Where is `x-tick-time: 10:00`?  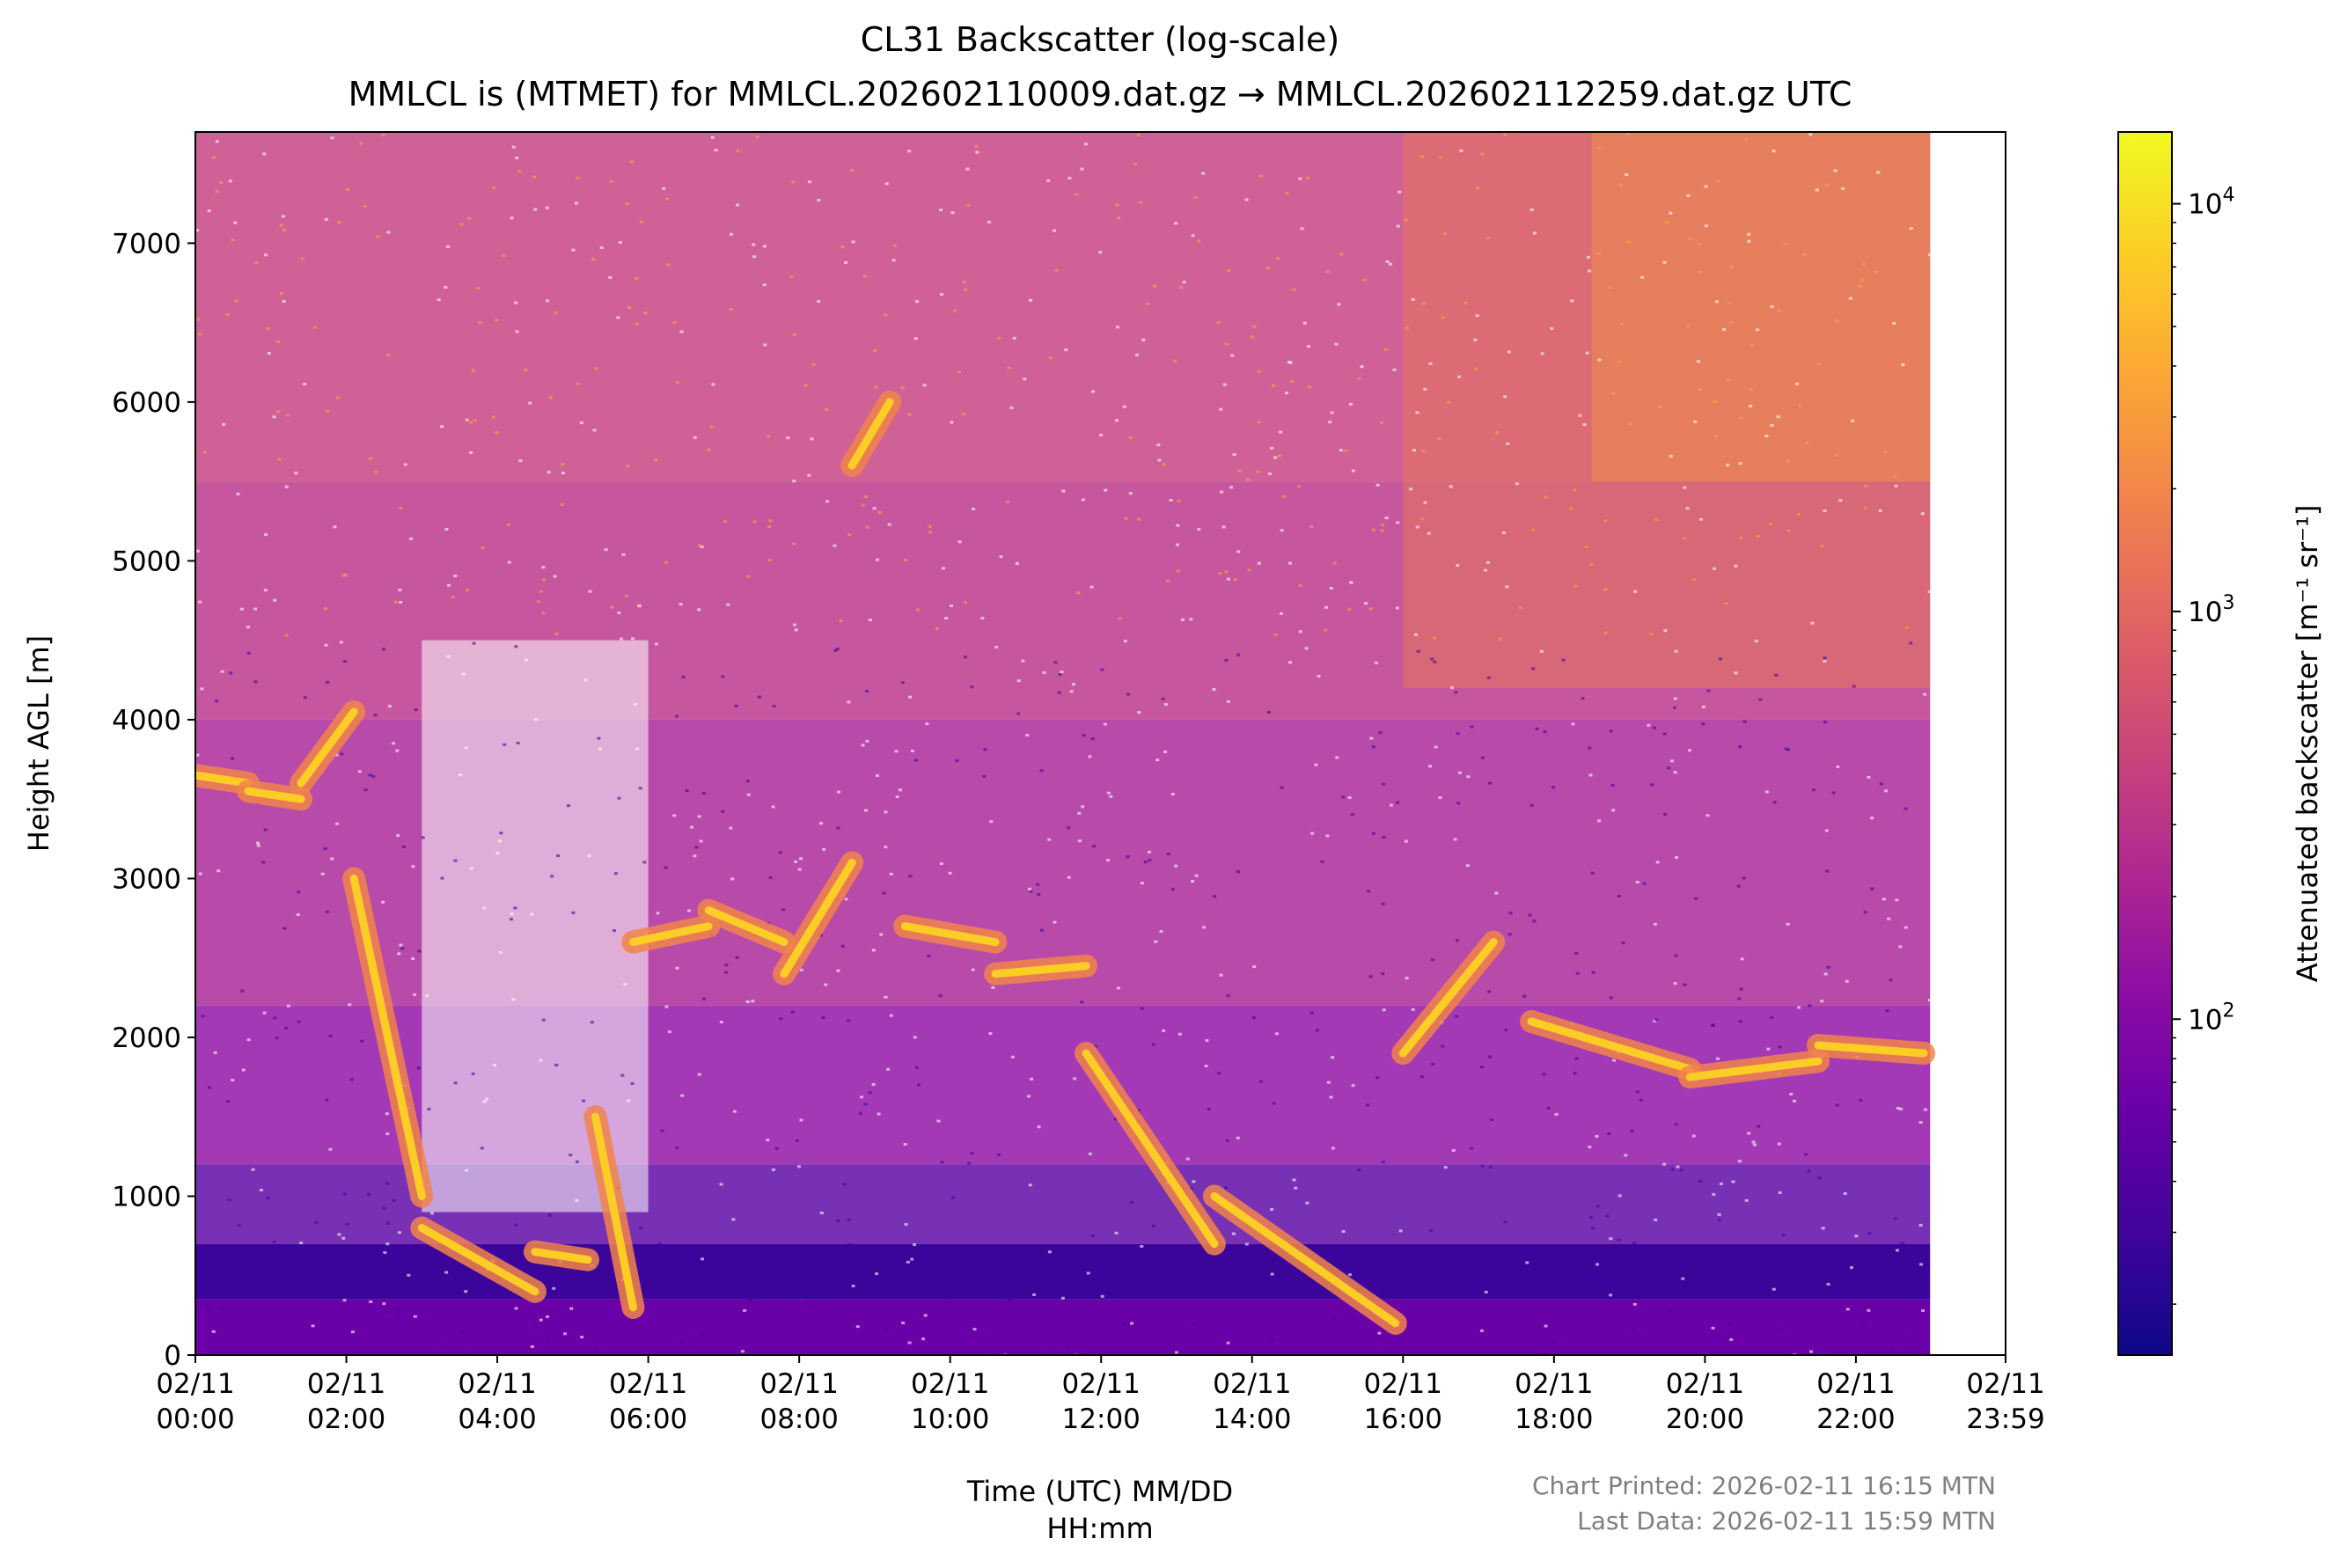
x-tick-time: 10:00 is located at coordinates (950, 1419).